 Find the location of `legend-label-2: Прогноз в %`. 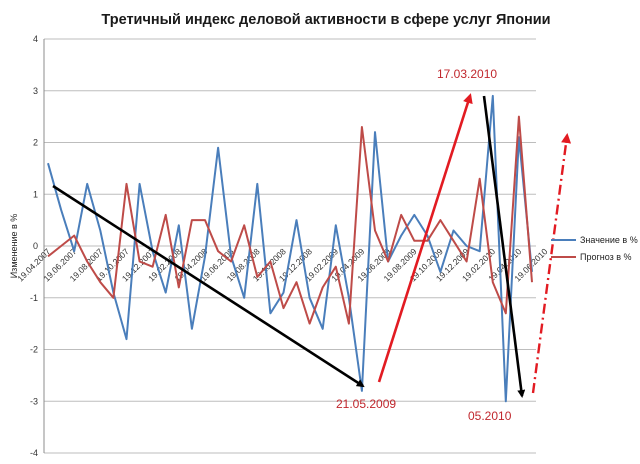

legend-label-2: Прогноз в % is located at coordinates (606, 257).